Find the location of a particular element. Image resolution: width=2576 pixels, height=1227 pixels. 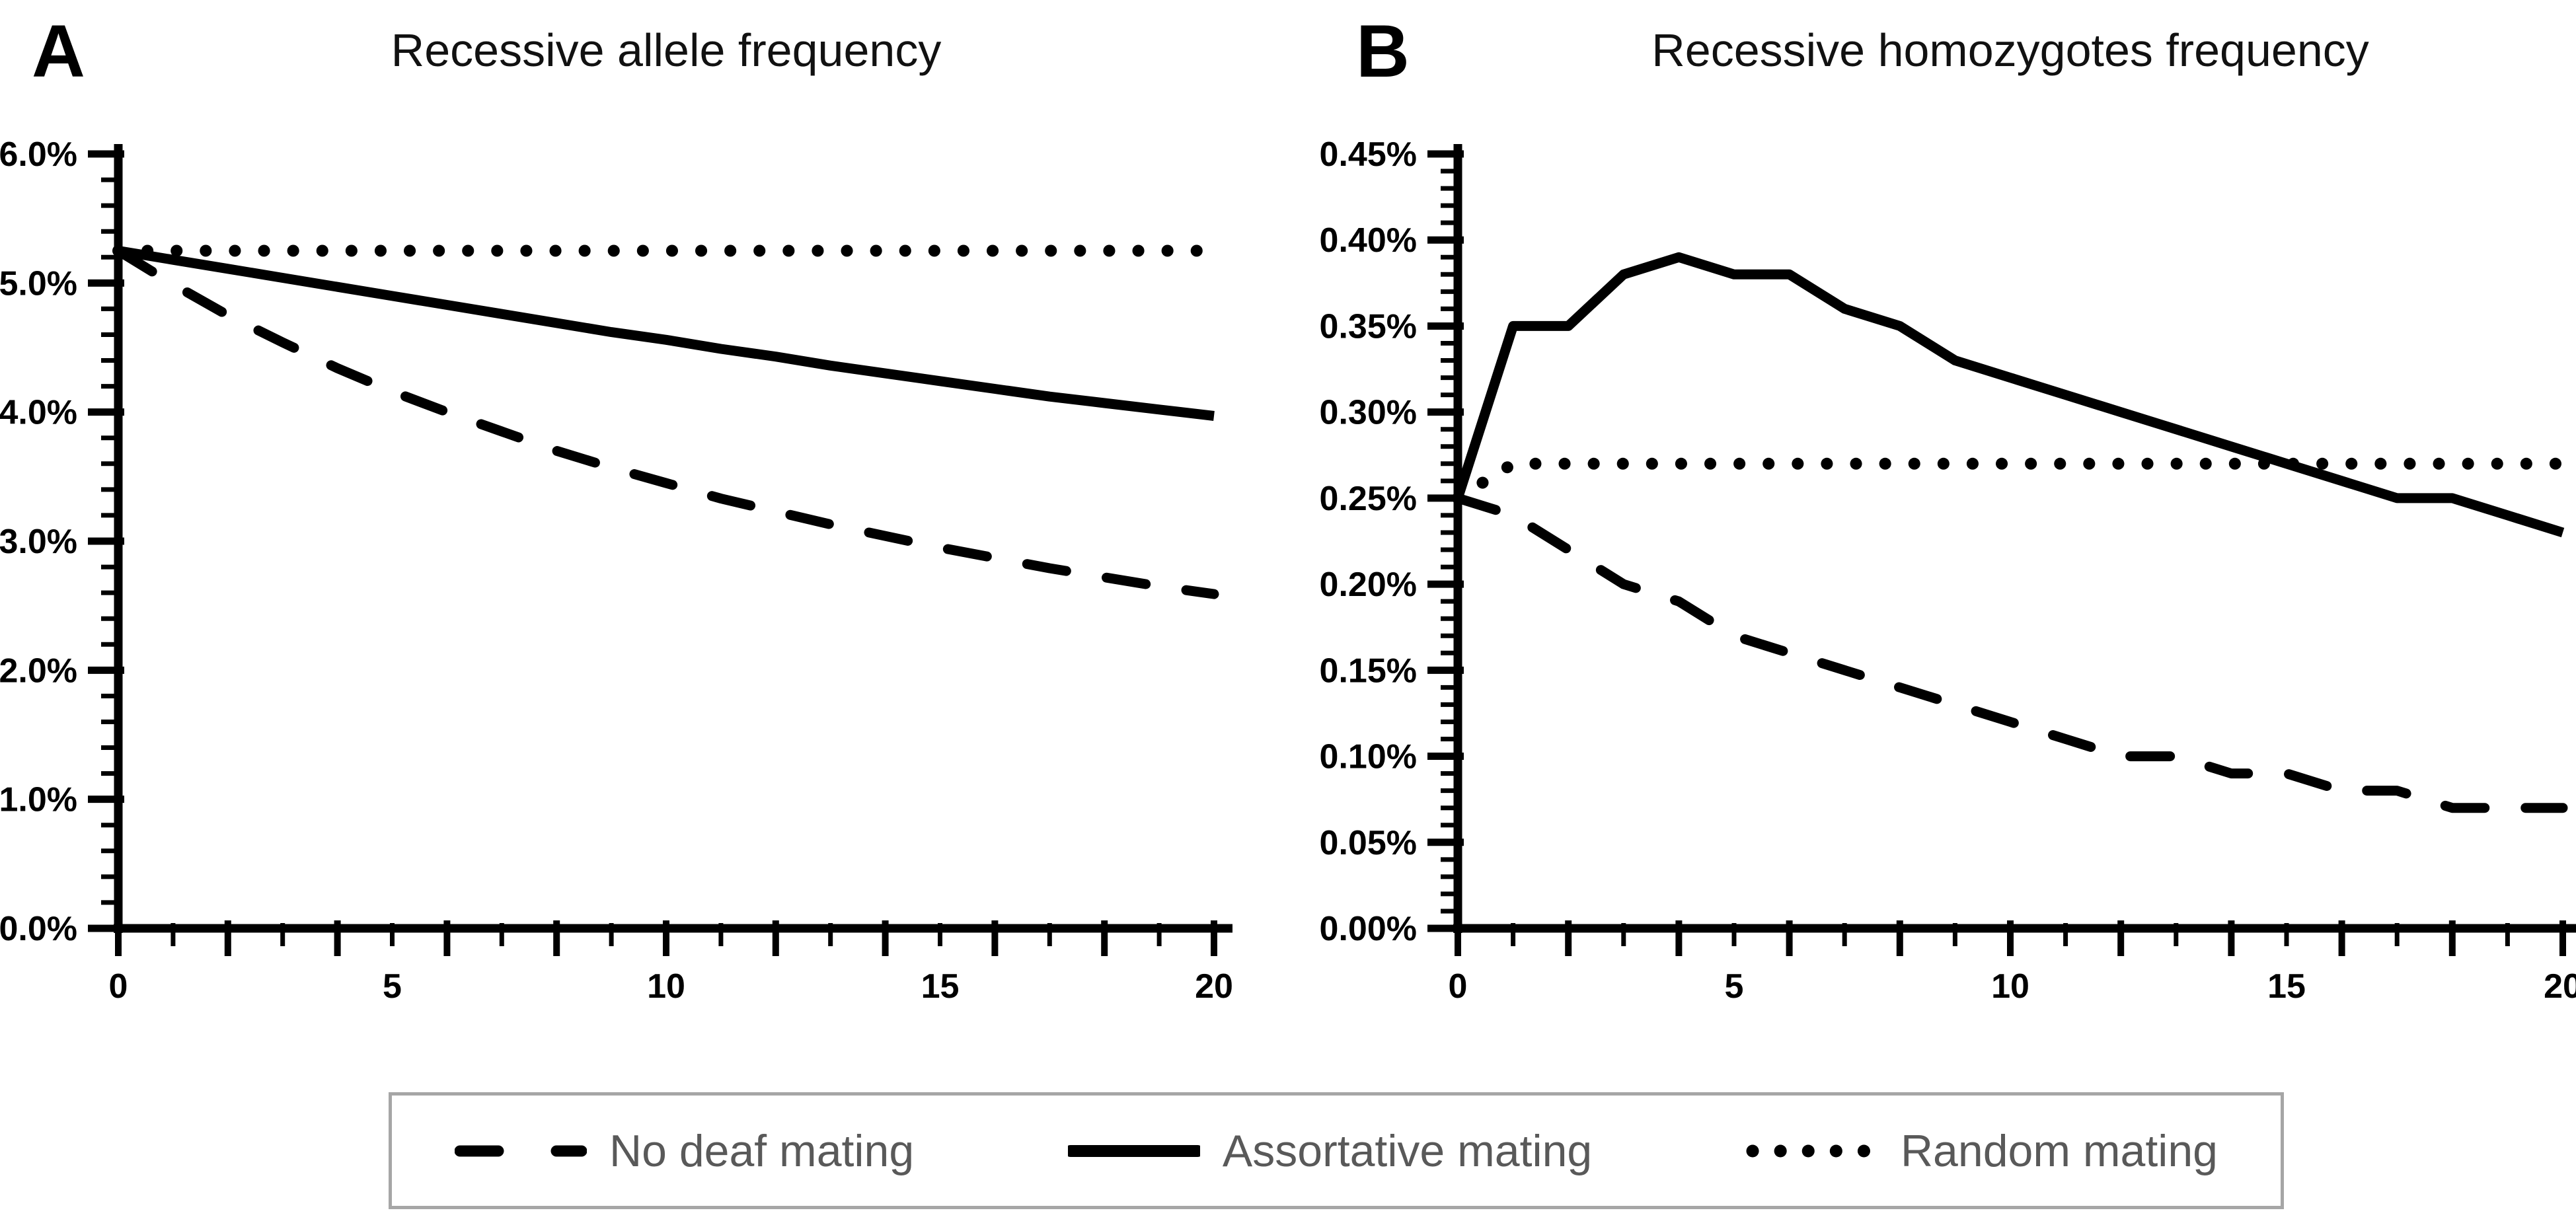

y-tick-label: 1.0% is located at coordinates (39, 800).